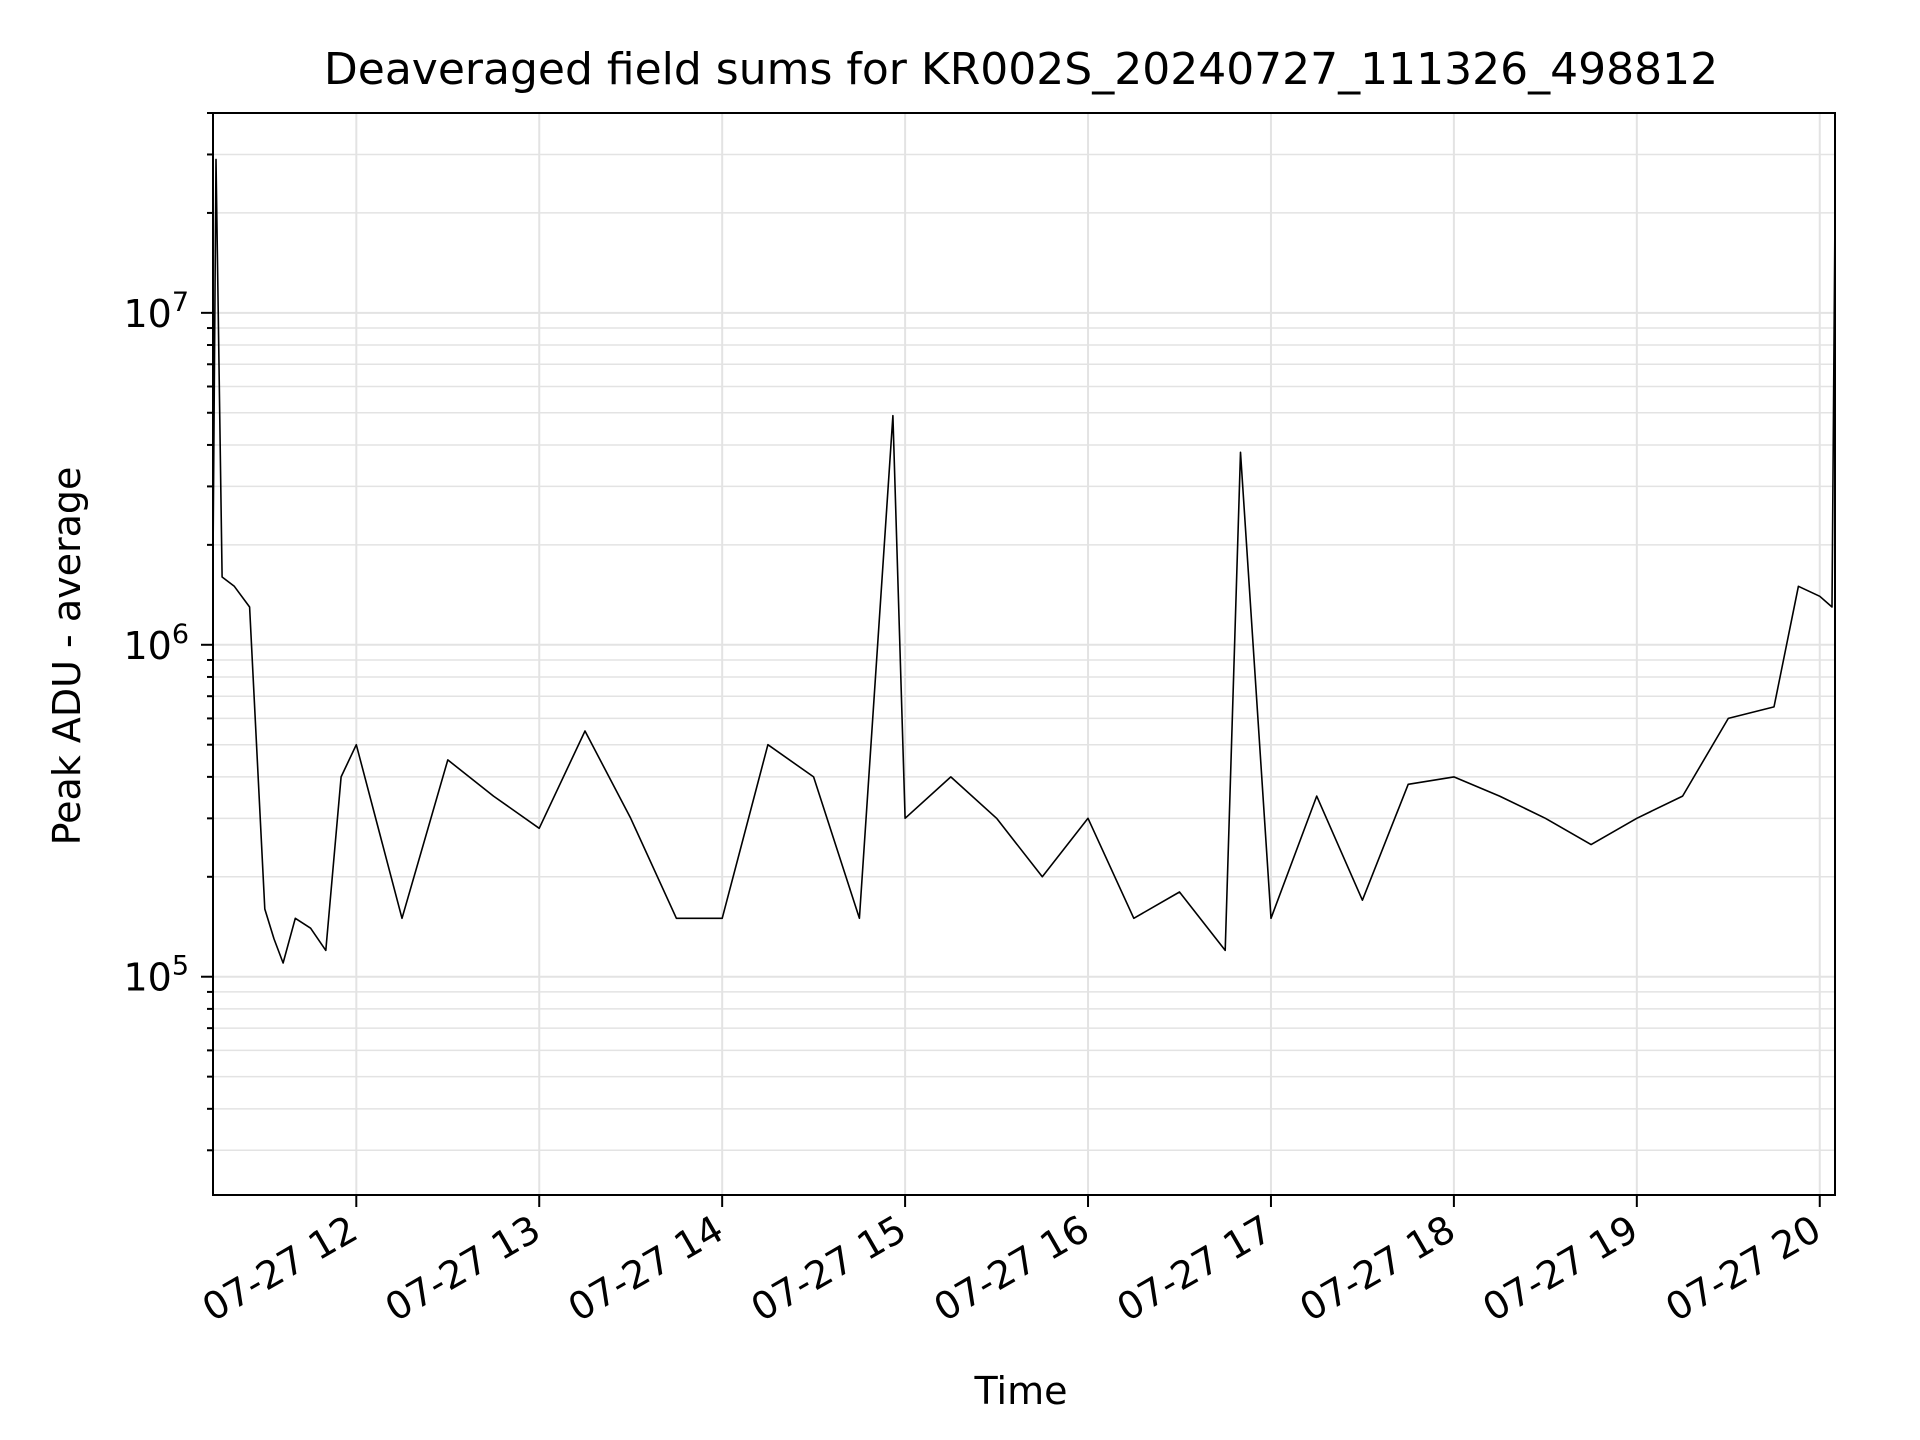  What do you see at coordinates (156, 311) in the screenshot?
I see `y-tick-label: 107` at bounding box center [156, 311].